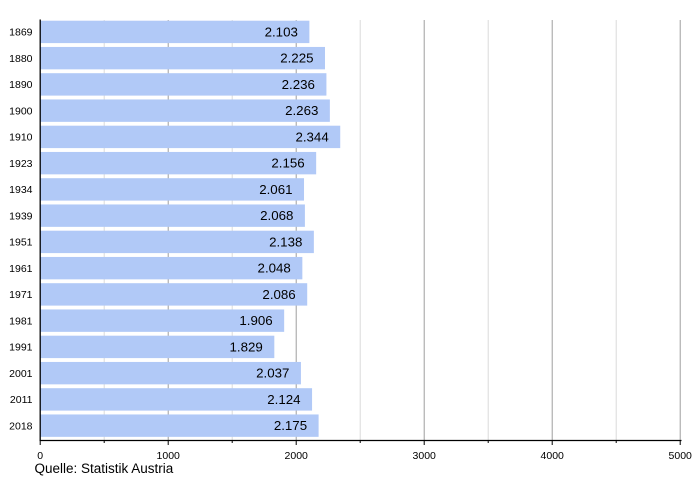  Describe the element at coordinates (21, 85) in the screenshot. I see `svg-text: 1890` at that location.